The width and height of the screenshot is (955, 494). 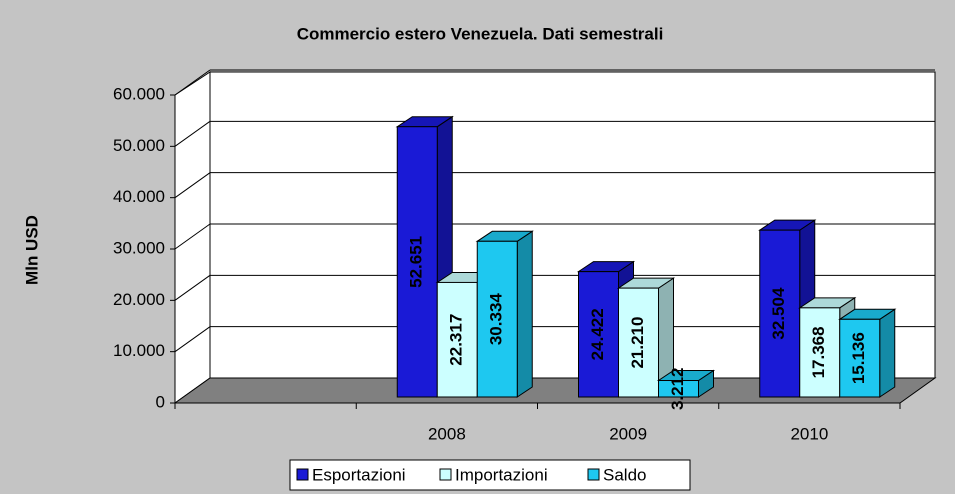 I want to click on y-tick-label: 10.000, so click(x=139, y=350).